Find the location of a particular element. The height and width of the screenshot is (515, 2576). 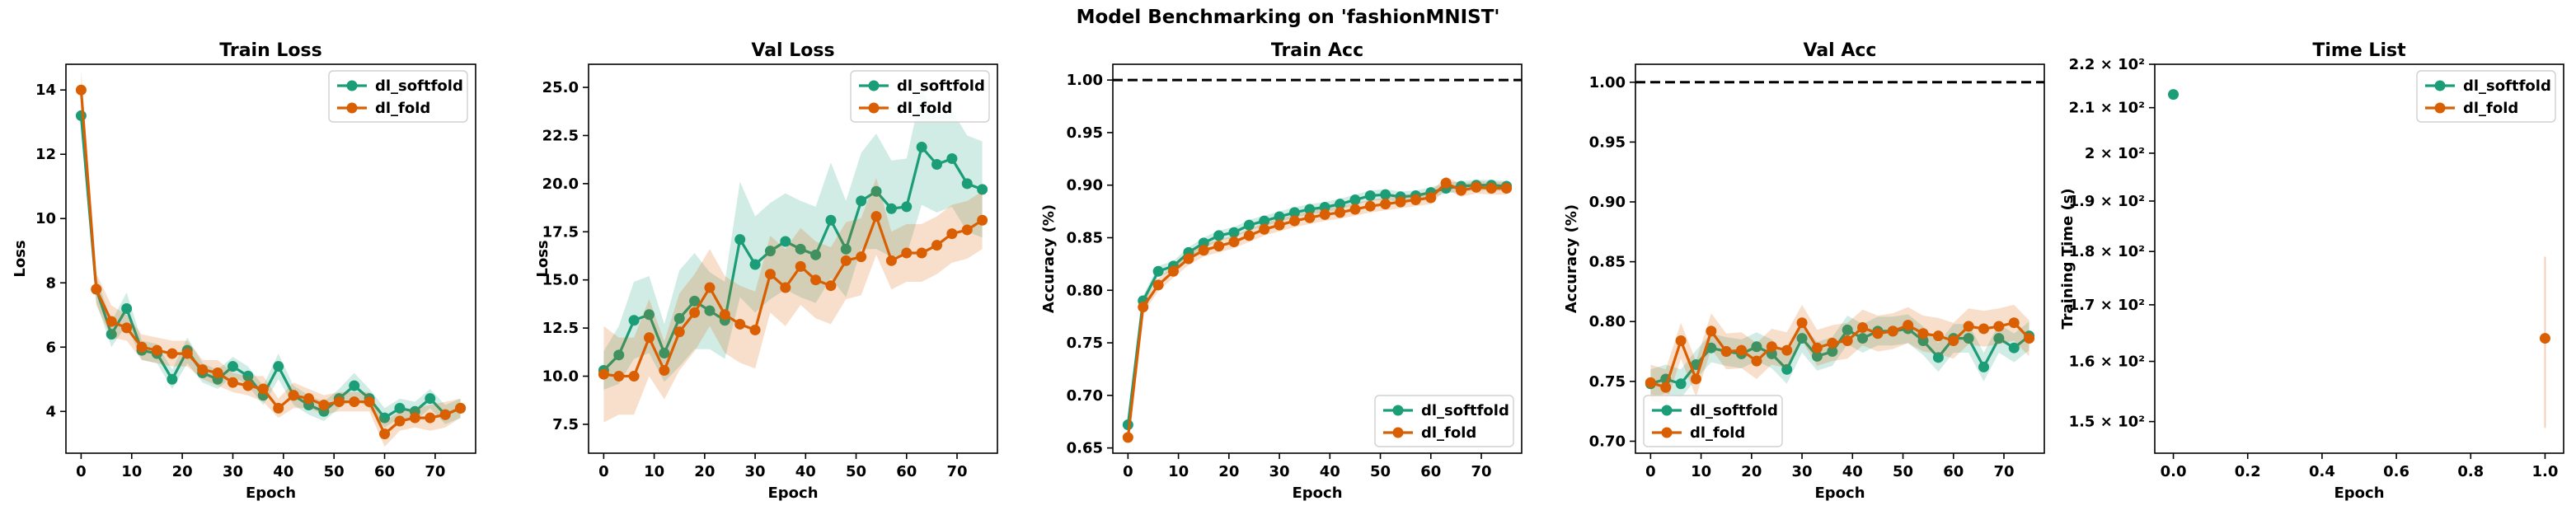

figure-suptitle: Model Benchmarking on 'fashionMNIST' is located at coordinates (1288, 17).